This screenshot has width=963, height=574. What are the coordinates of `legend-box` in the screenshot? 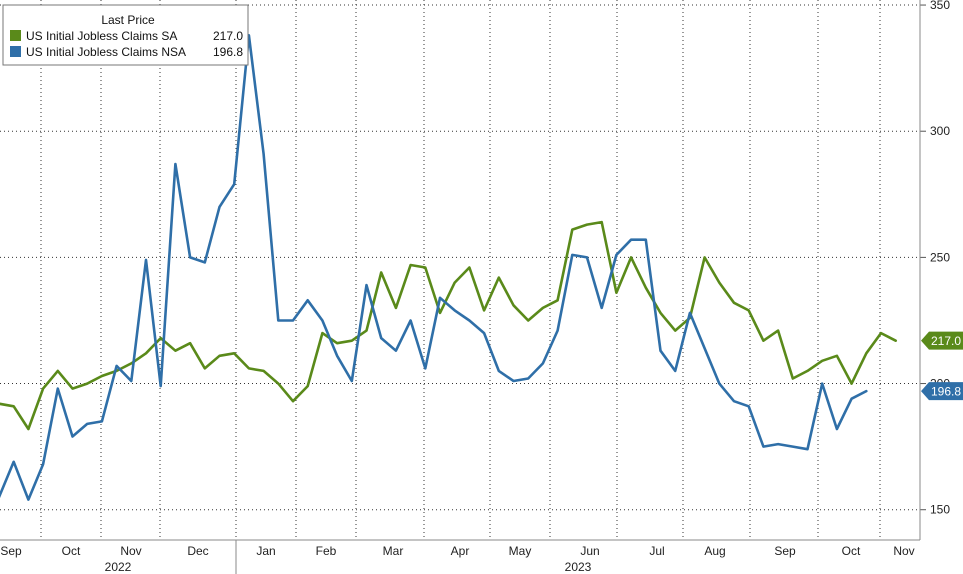 It's located at (125, 35).